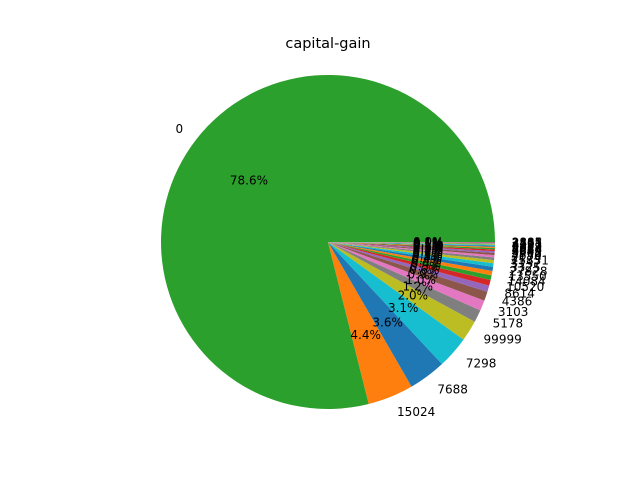  Describe the element at coordinates (508, 324) in the screenshot. I see `slice-label-5178: 5178` at that location.